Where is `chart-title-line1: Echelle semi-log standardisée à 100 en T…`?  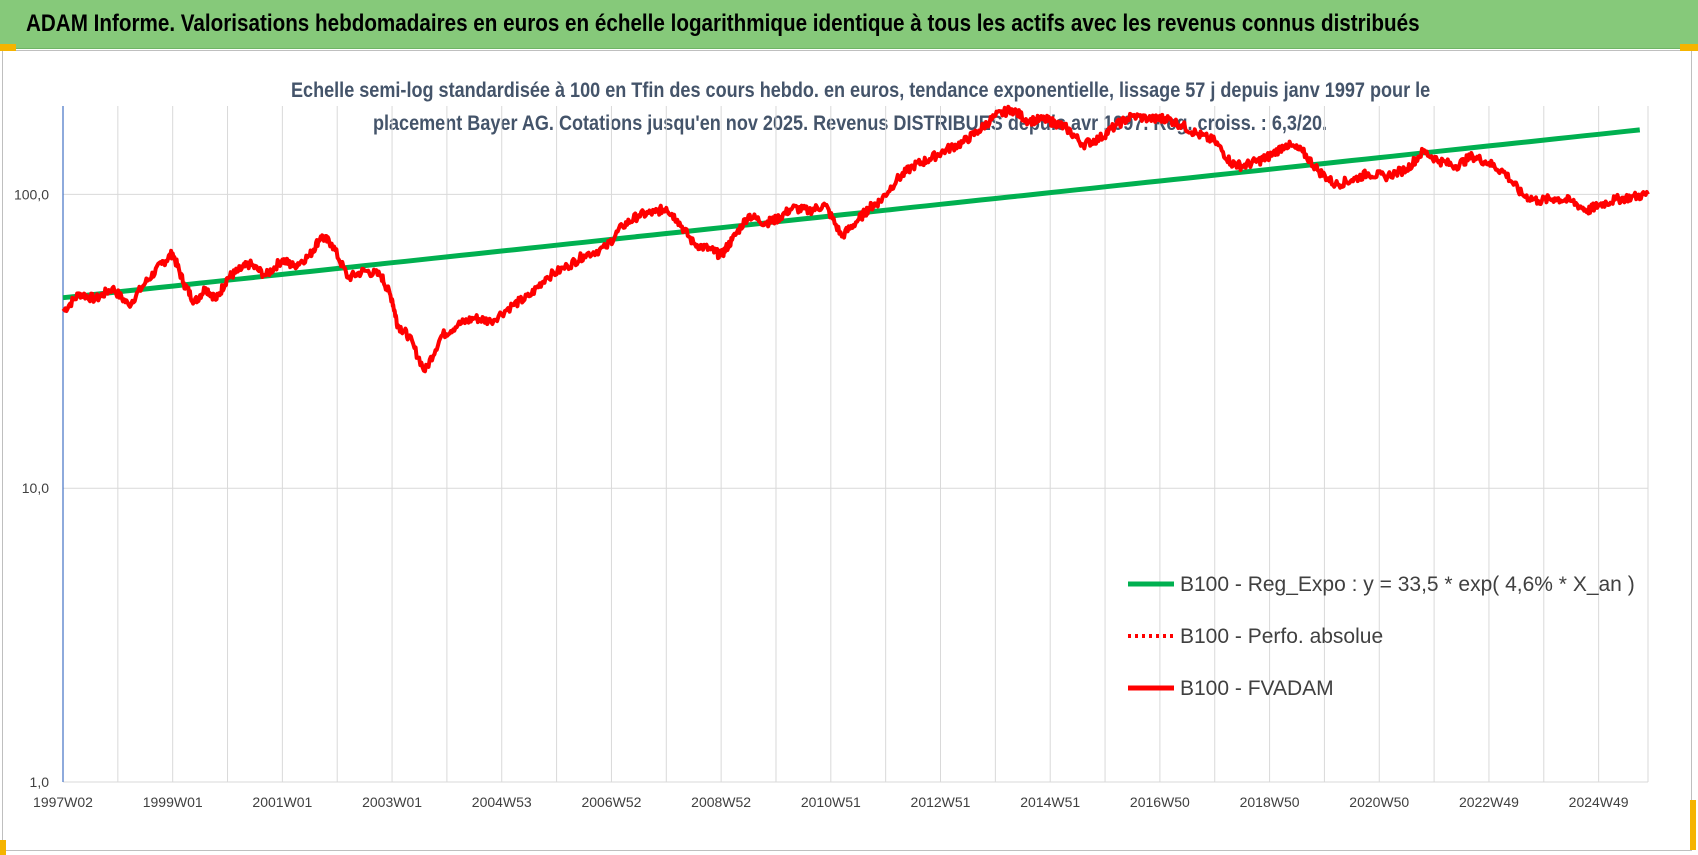
chart-title-line1: Echelle semi-log standardisée à 100 en T… is located at coordinates (861, 90).